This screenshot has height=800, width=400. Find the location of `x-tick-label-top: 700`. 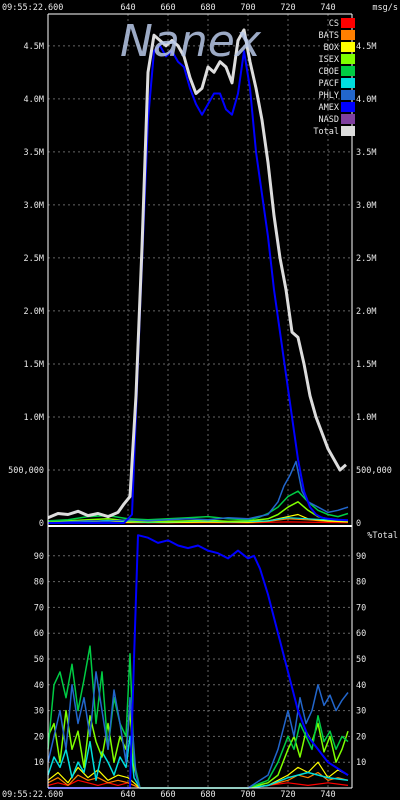

x-tick-label-top: 700 is located at coordinates (247, 8).